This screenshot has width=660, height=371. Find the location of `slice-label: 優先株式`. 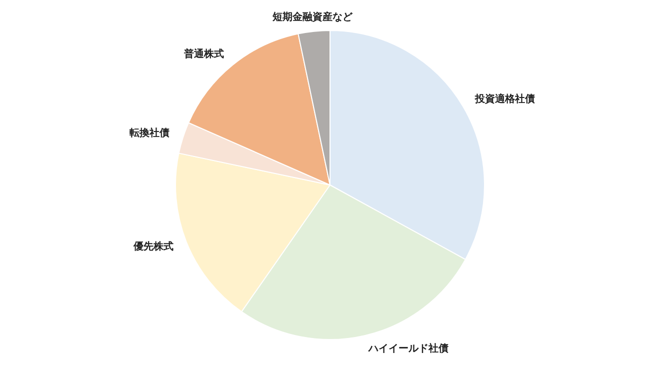

slice-label: 優先株式 is located at coordinates (153, 246).